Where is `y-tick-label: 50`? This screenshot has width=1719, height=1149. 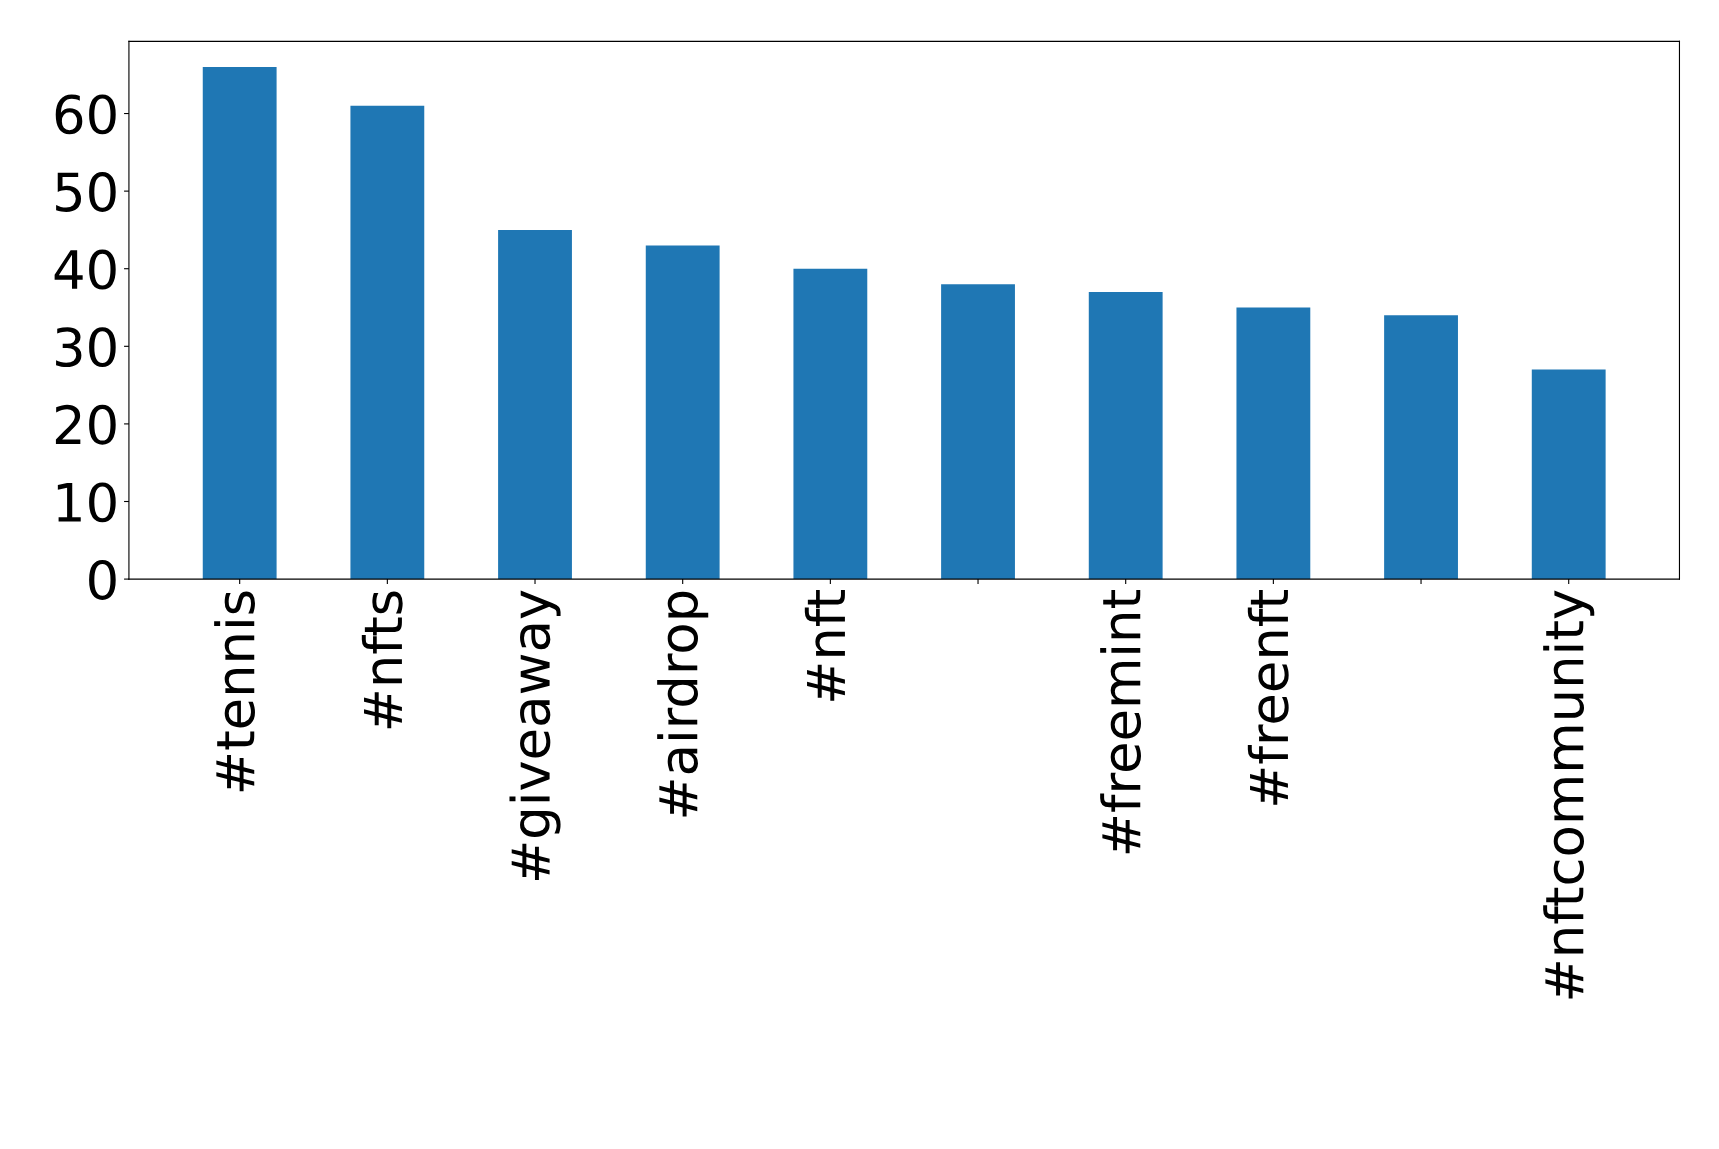 y-tick-label: 50 is located at coordinates (86, 192).